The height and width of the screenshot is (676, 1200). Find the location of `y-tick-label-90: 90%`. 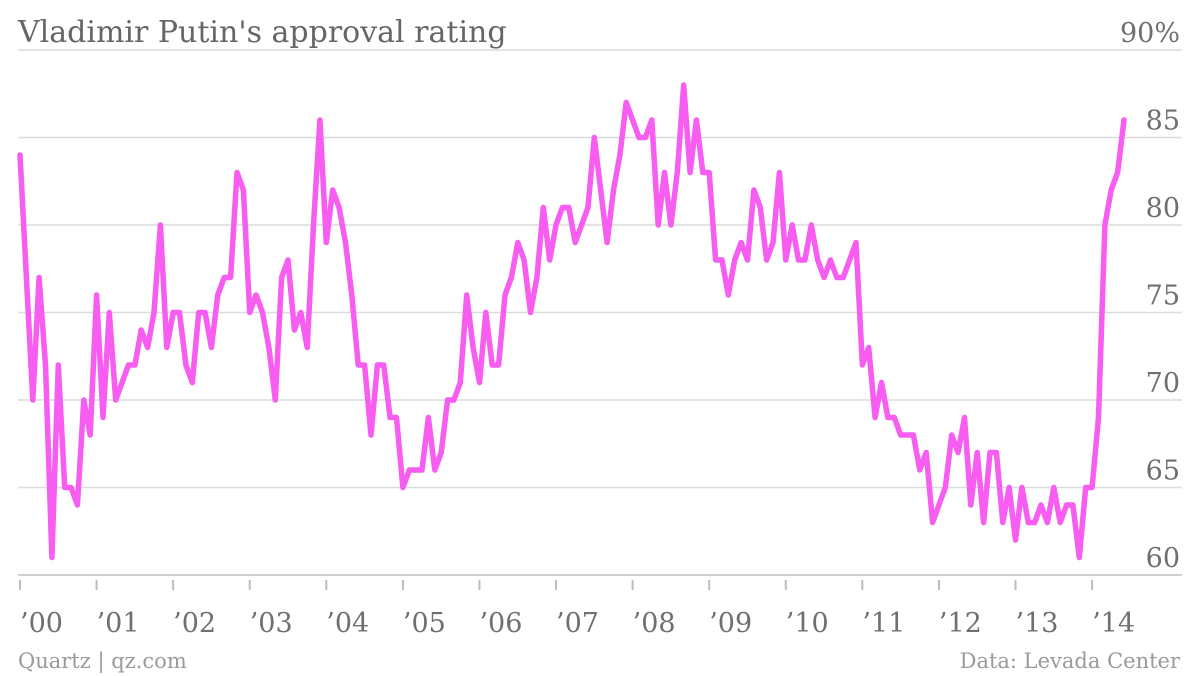

y-tick-label-90: 90% is located at coordinates (1150, 33).